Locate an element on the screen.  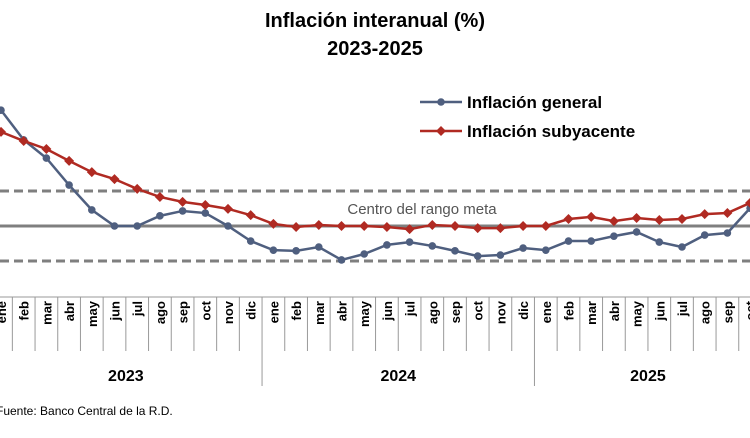
year-label: 2024 is located at coordinates (398, 376).